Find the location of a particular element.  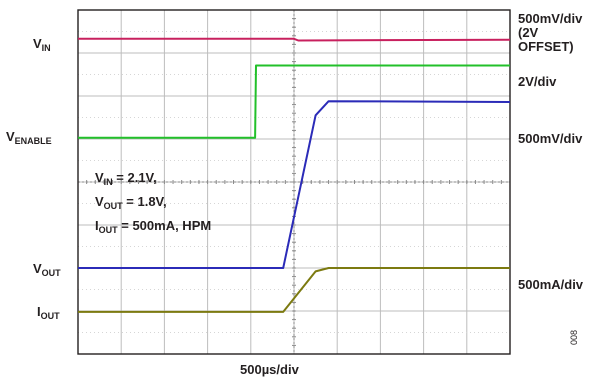

timebase-label: 500µs/div is located at coordinates (269, 369).